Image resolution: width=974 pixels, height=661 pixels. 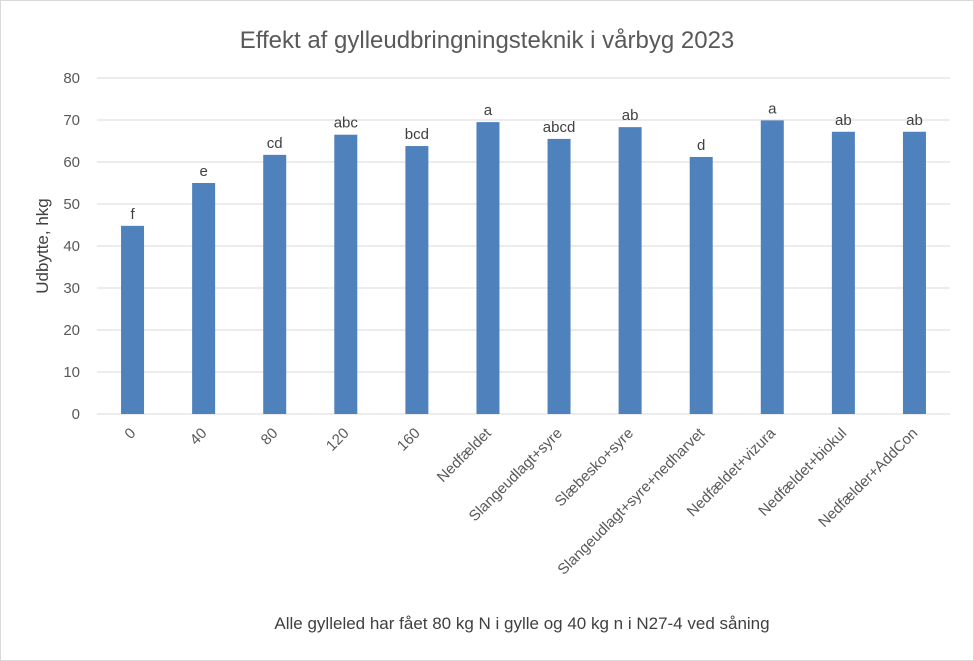 I want to click on y-tick-label: 0, so click(x=76, y=414).